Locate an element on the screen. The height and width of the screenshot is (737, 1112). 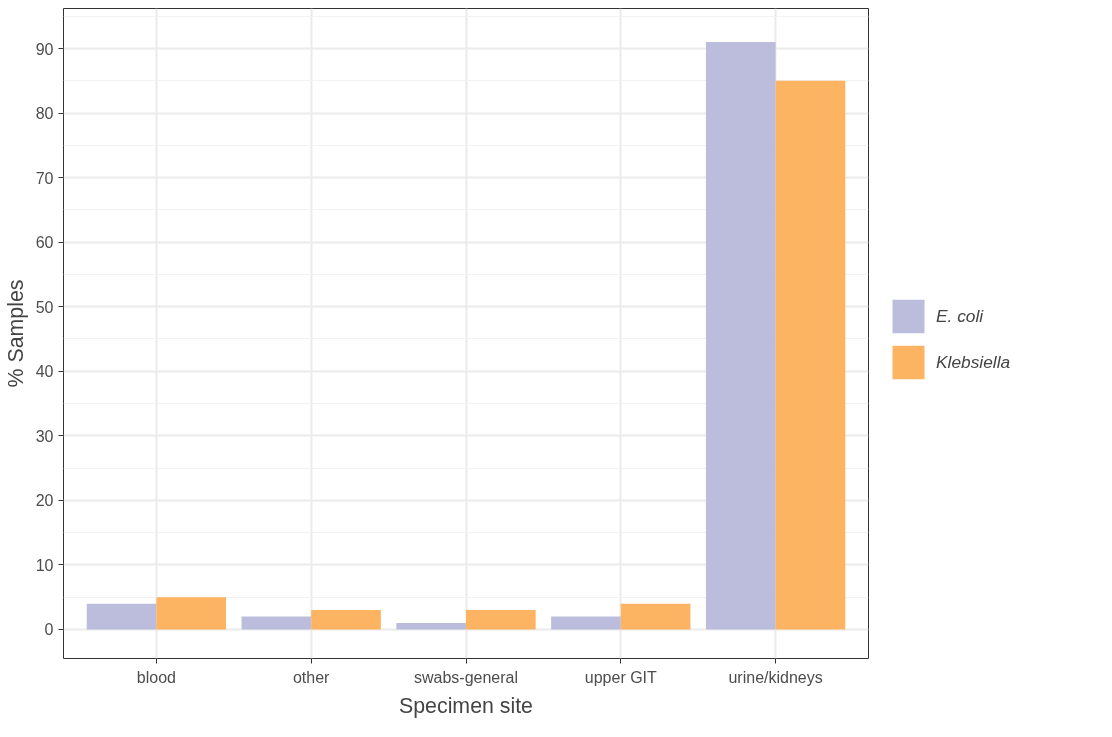
y-tick-label: 50 is located at coordinates (44, 307).